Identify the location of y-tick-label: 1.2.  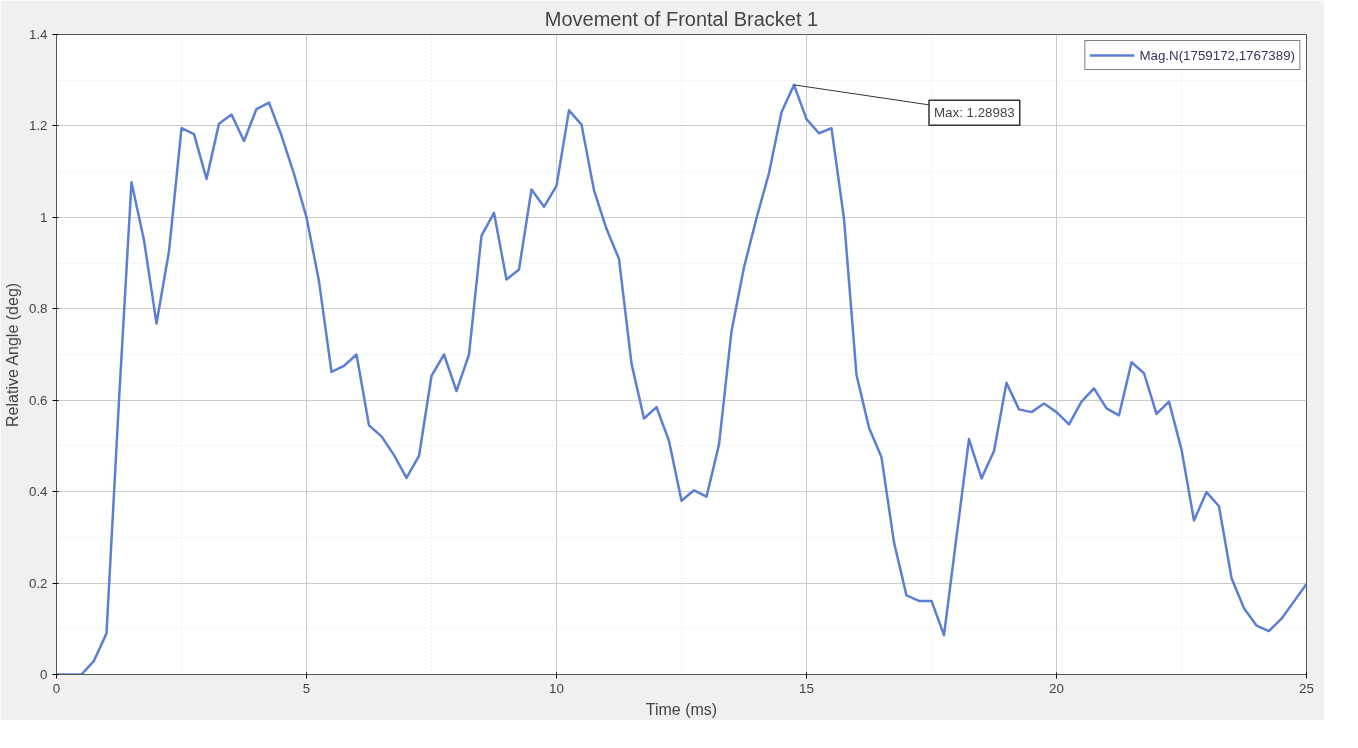
(38, 126).